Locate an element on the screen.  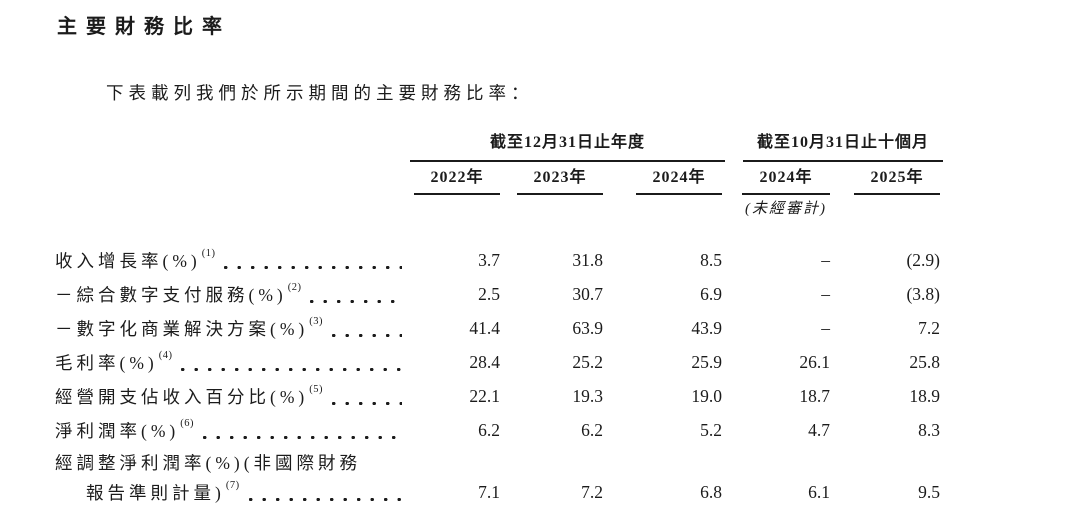
footnote-ref: (2) is located at coordinates (294, 287).